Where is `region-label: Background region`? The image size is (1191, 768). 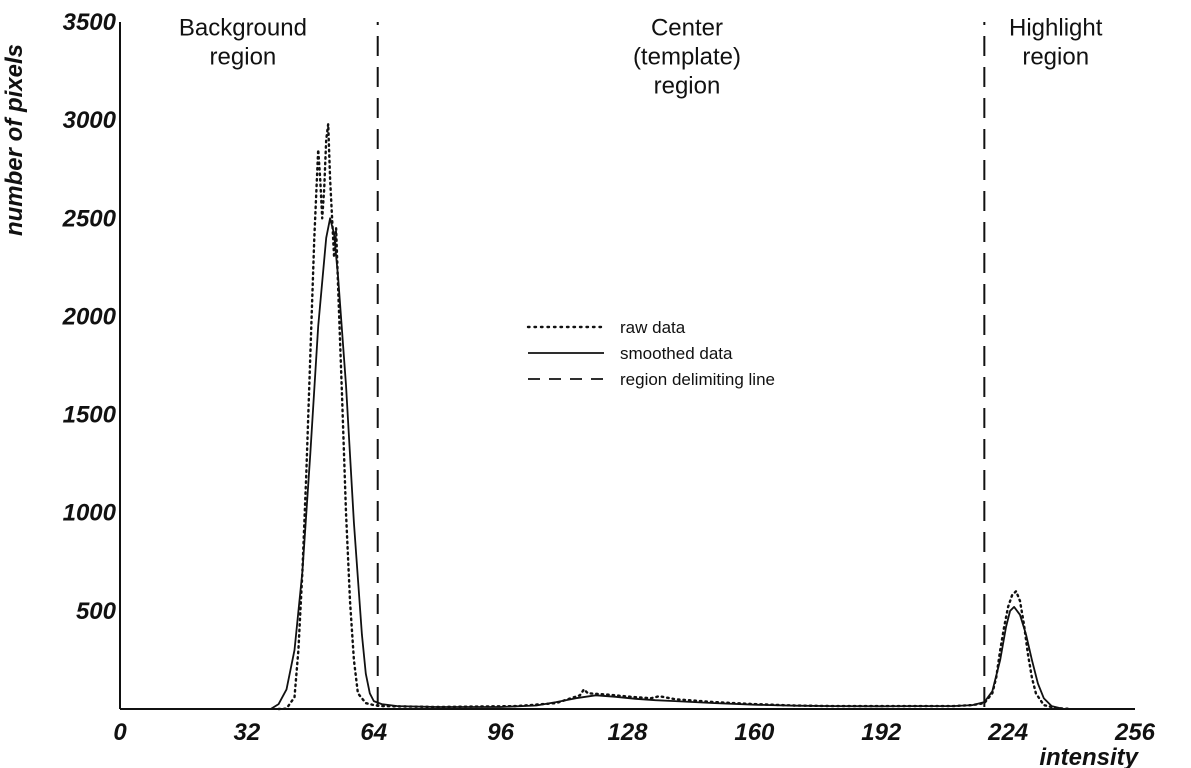
region-label: Background region is located at coordinates (243, 43).